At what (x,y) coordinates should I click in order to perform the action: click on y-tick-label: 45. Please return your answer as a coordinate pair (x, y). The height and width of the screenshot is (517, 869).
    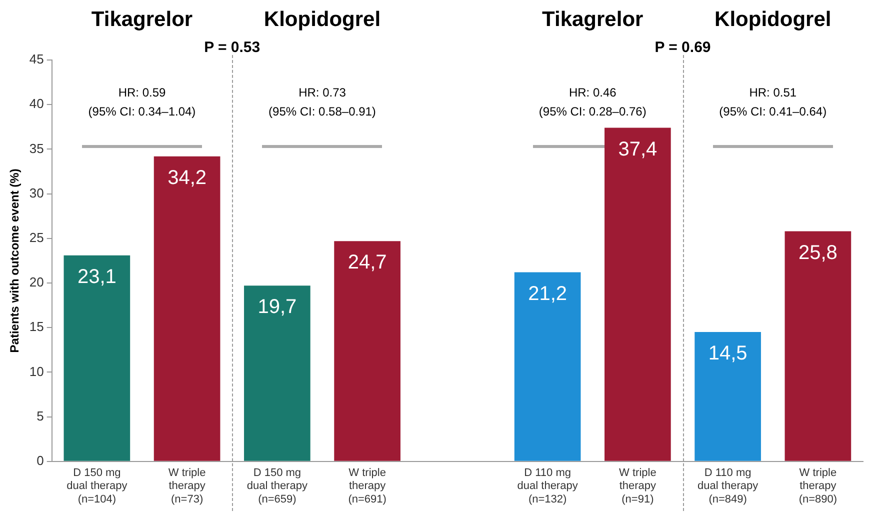
    Looking at the image, I should click on (36, 59).